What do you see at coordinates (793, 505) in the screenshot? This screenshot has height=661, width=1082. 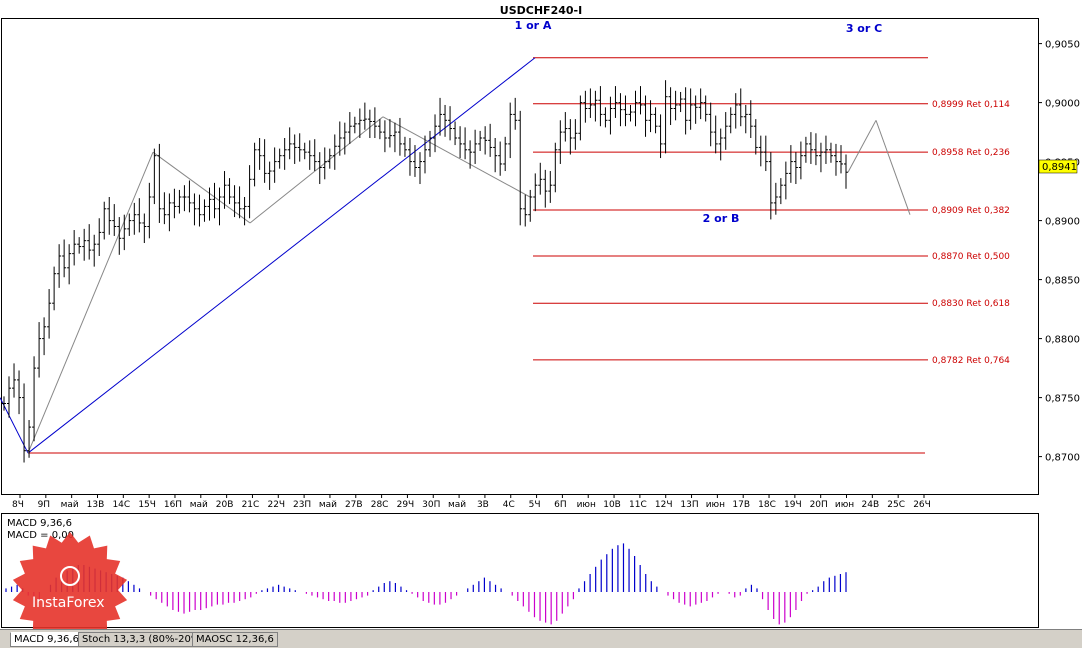 I see `x-tick-label-30: 19Ч` at bounding box center [793, 505].